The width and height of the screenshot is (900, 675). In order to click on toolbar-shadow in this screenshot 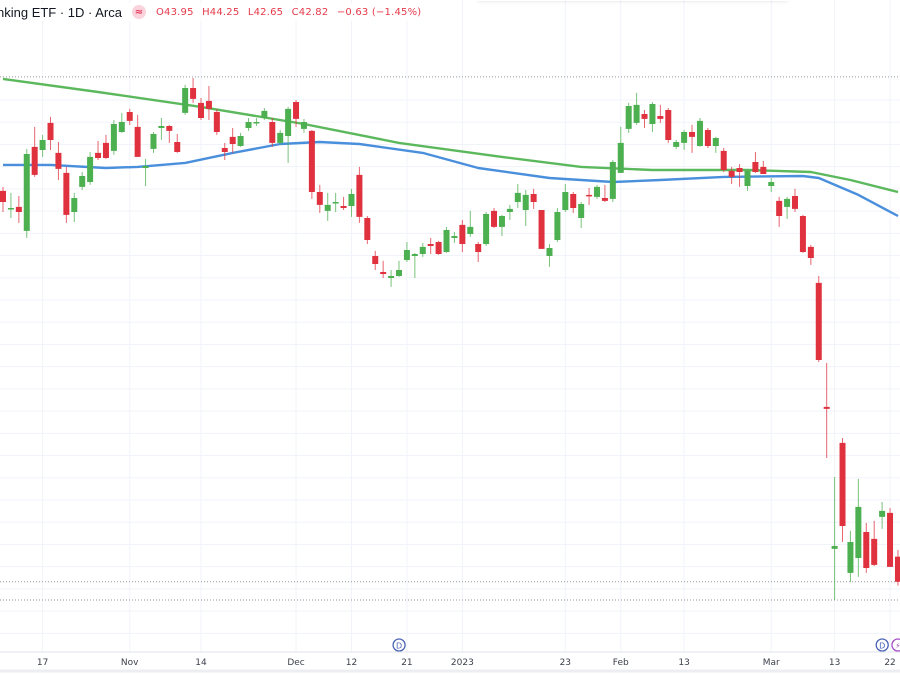, I will do `click(633, 0)`.